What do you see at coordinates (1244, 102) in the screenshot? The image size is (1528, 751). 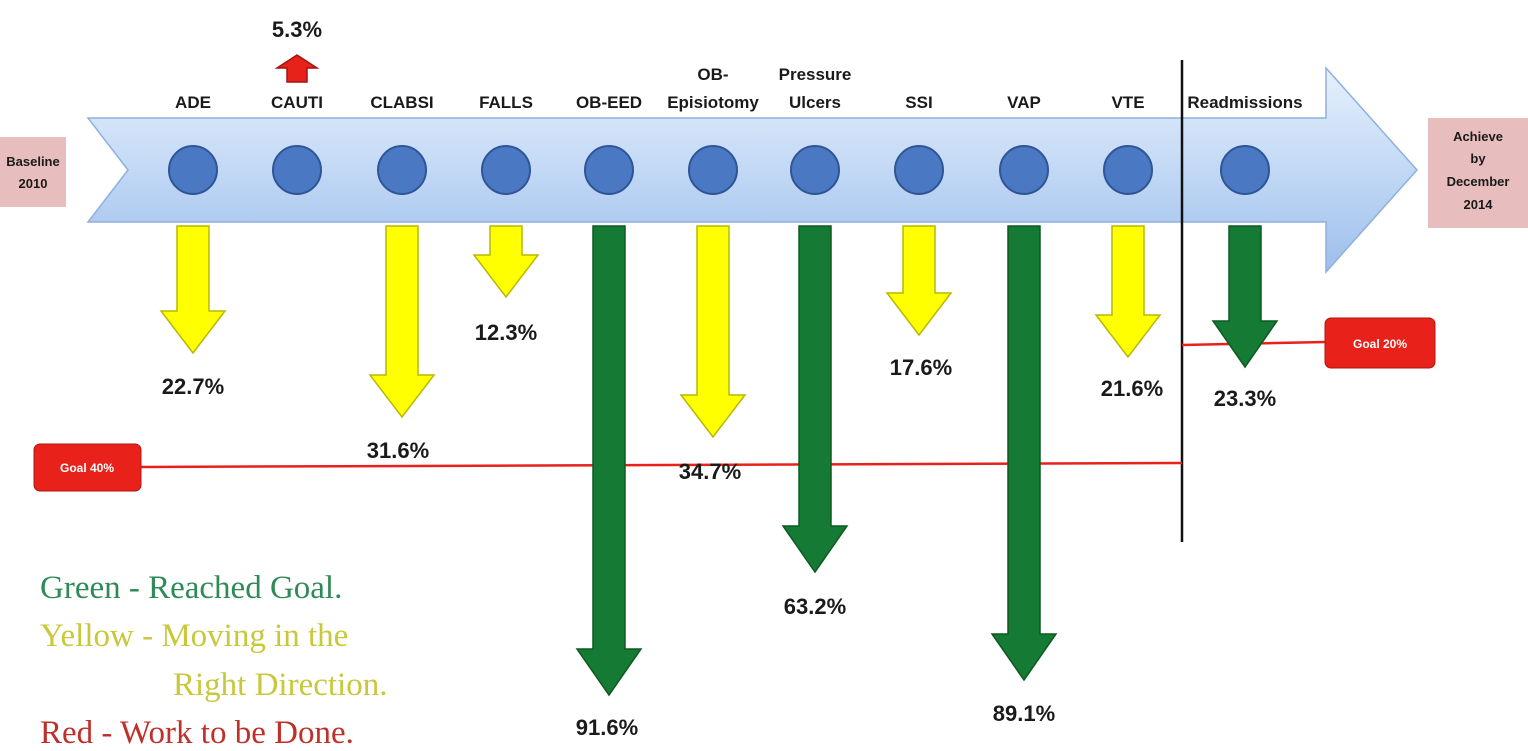 I see `category-label: Readmissions` at bounding box center [1244, 102].